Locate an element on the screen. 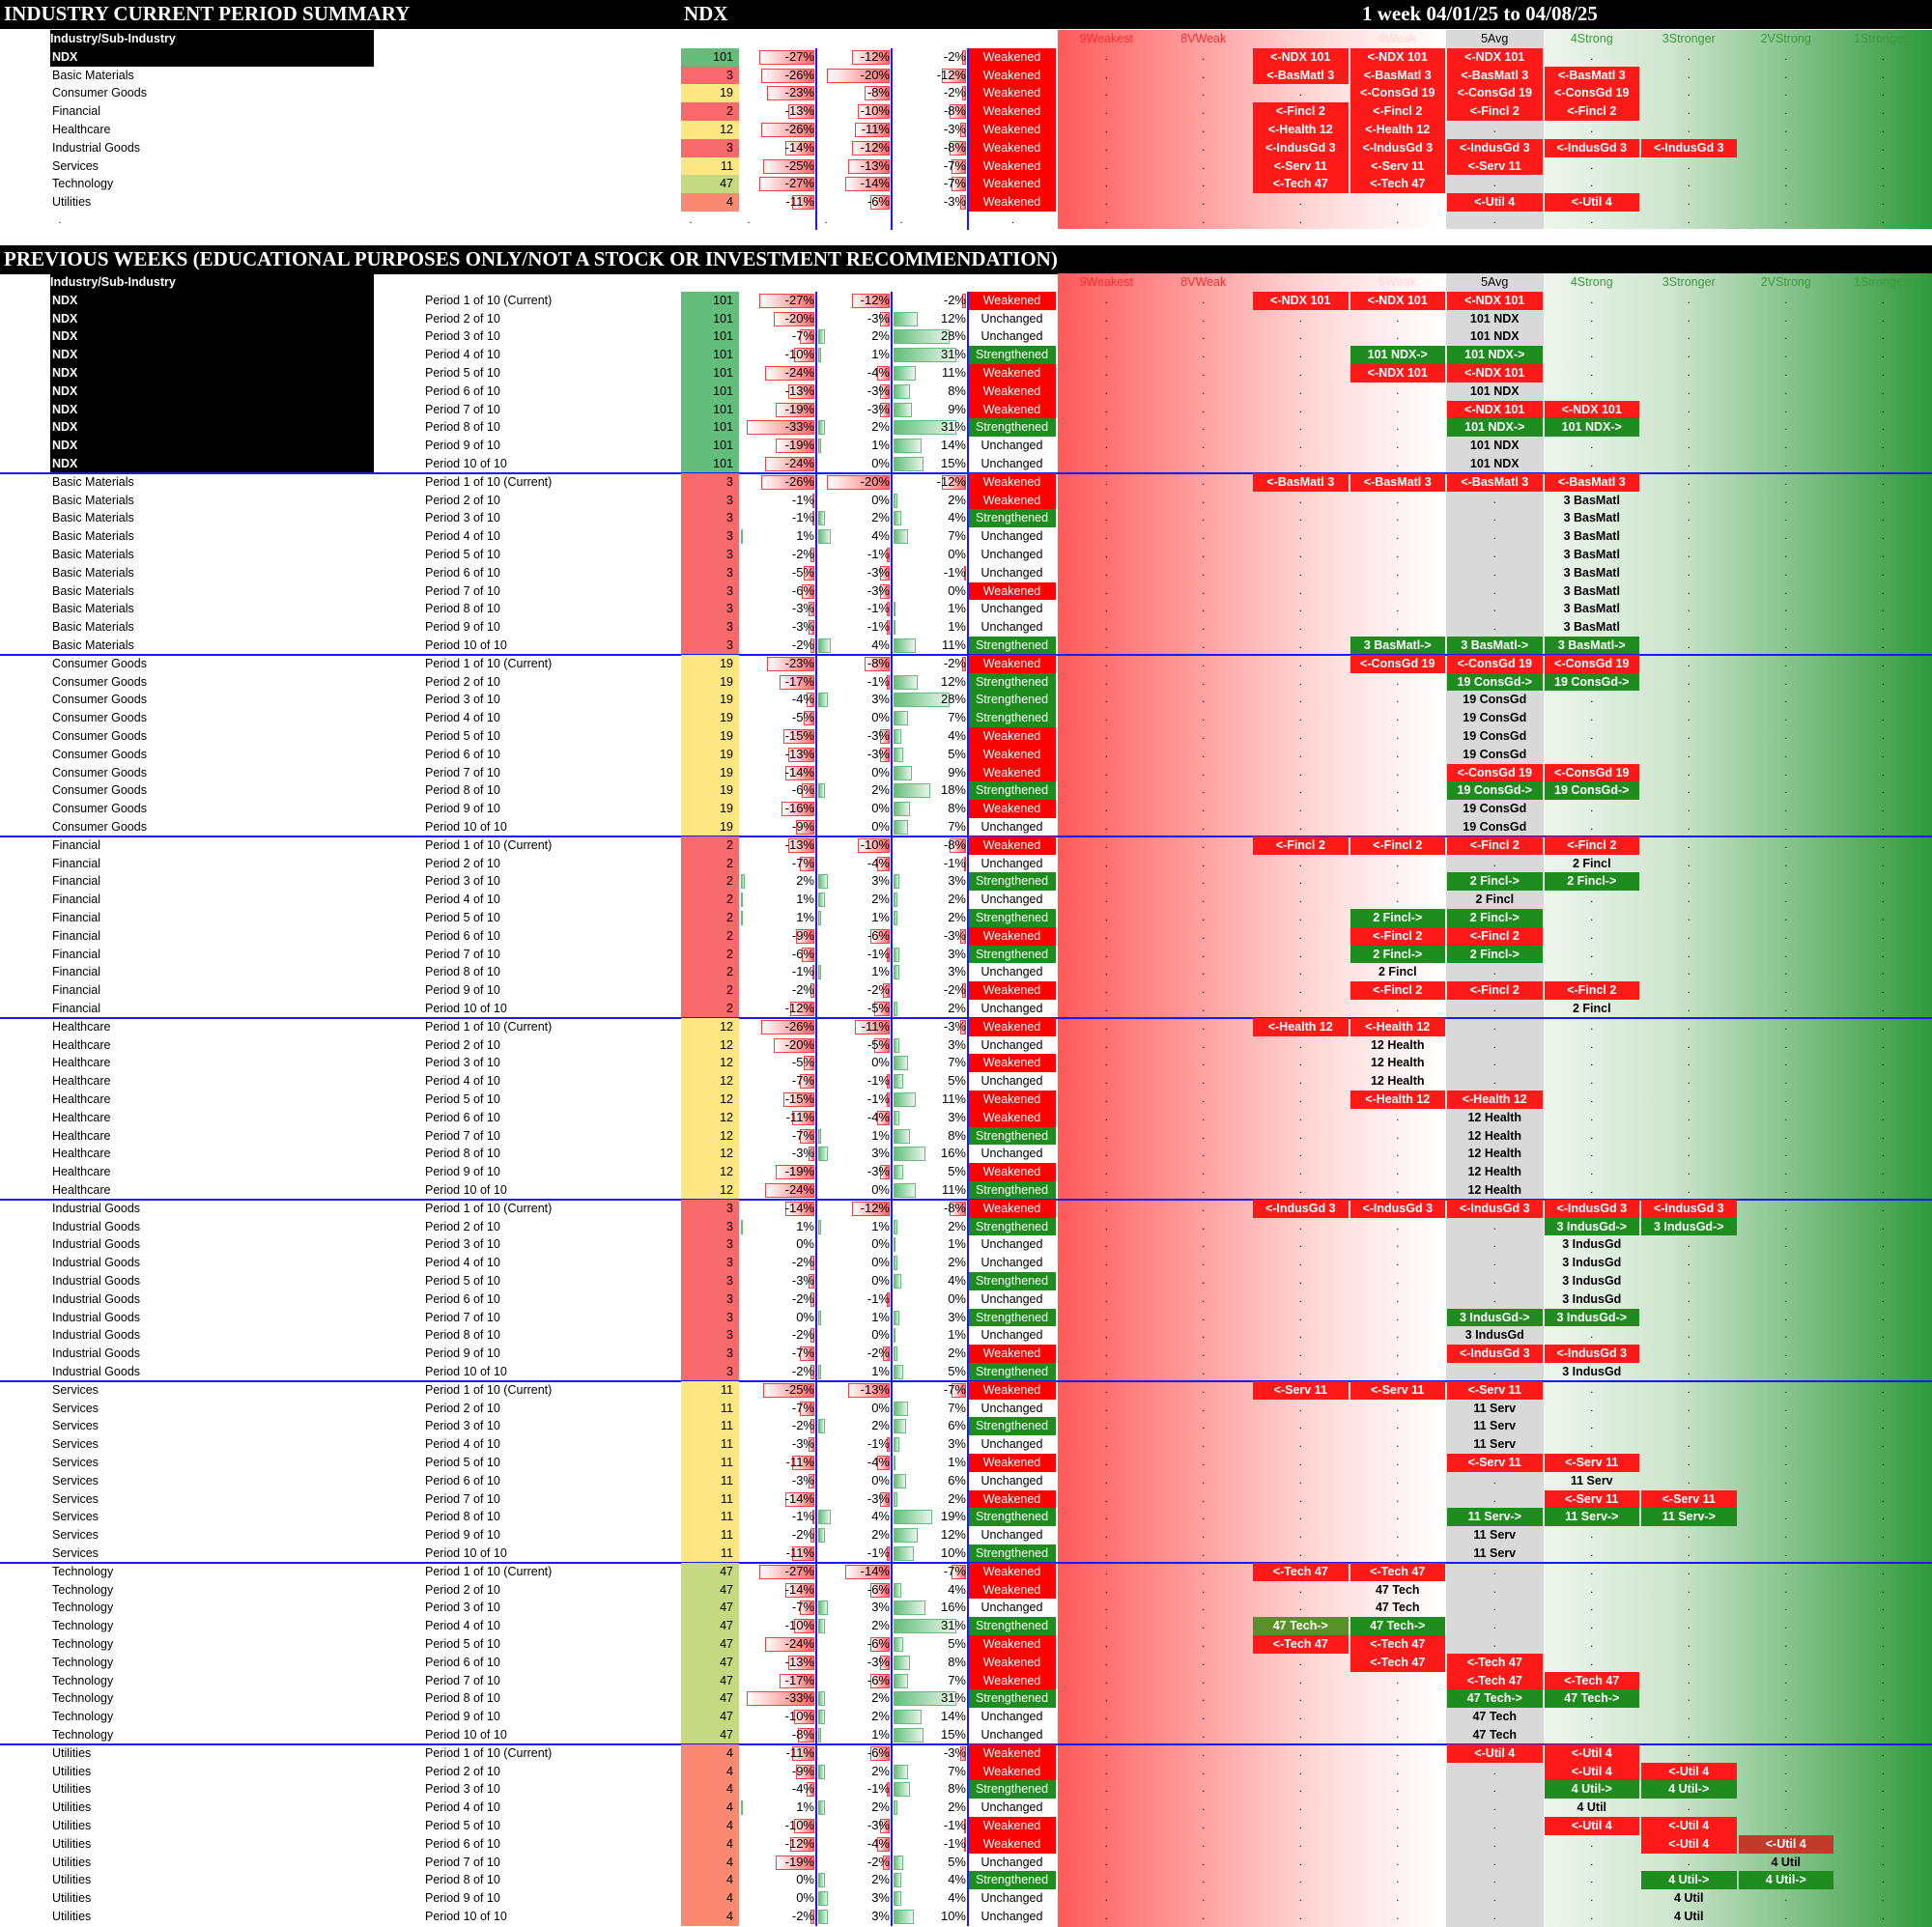 The image size is (1932, 1927). min-cell-value: -5% is located at coordinates (802, 572).